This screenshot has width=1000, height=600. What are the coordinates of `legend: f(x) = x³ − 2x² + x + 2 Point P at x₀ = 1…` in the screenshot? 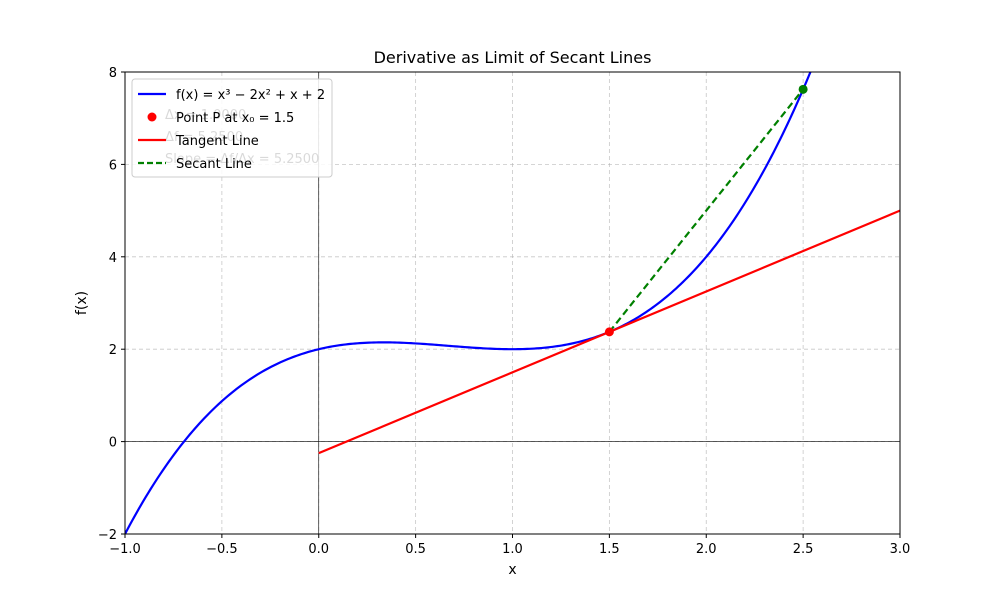 It's located at (232, 128).